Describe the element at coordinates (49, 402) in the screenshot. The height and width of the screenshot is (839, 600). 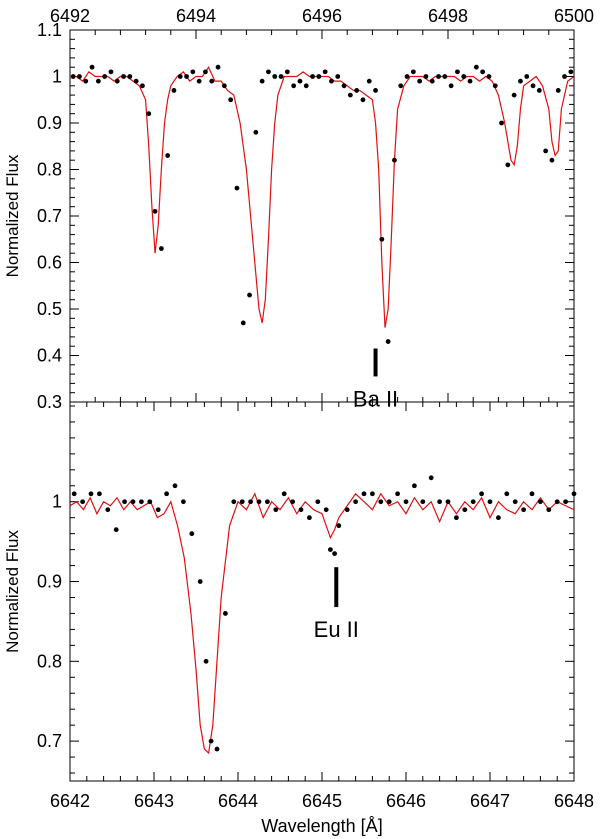
I see `y-tick-label: 0.3` at that location.